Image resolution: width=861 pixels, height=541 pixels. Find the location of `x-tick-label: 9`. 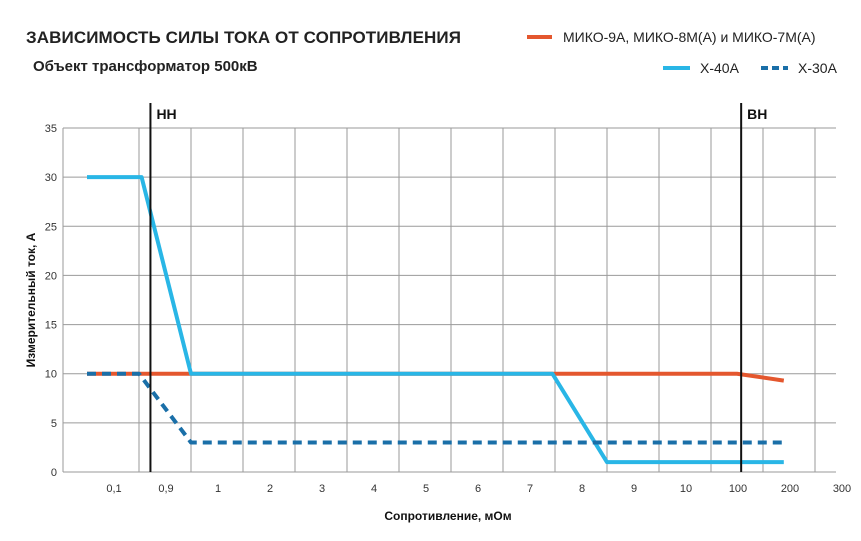

x-tick-label: 9 is located at coordinates (634, 489).